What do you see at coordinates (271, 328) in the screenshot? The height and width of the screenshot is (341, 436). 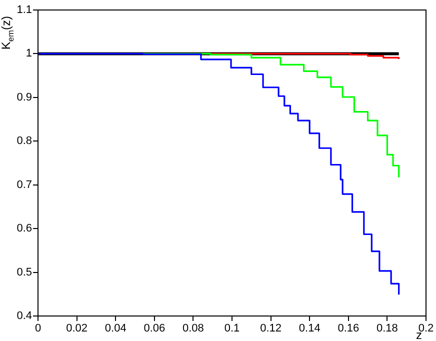 I see `x-tick-label: 0.12` at bounding box center [271, 328].